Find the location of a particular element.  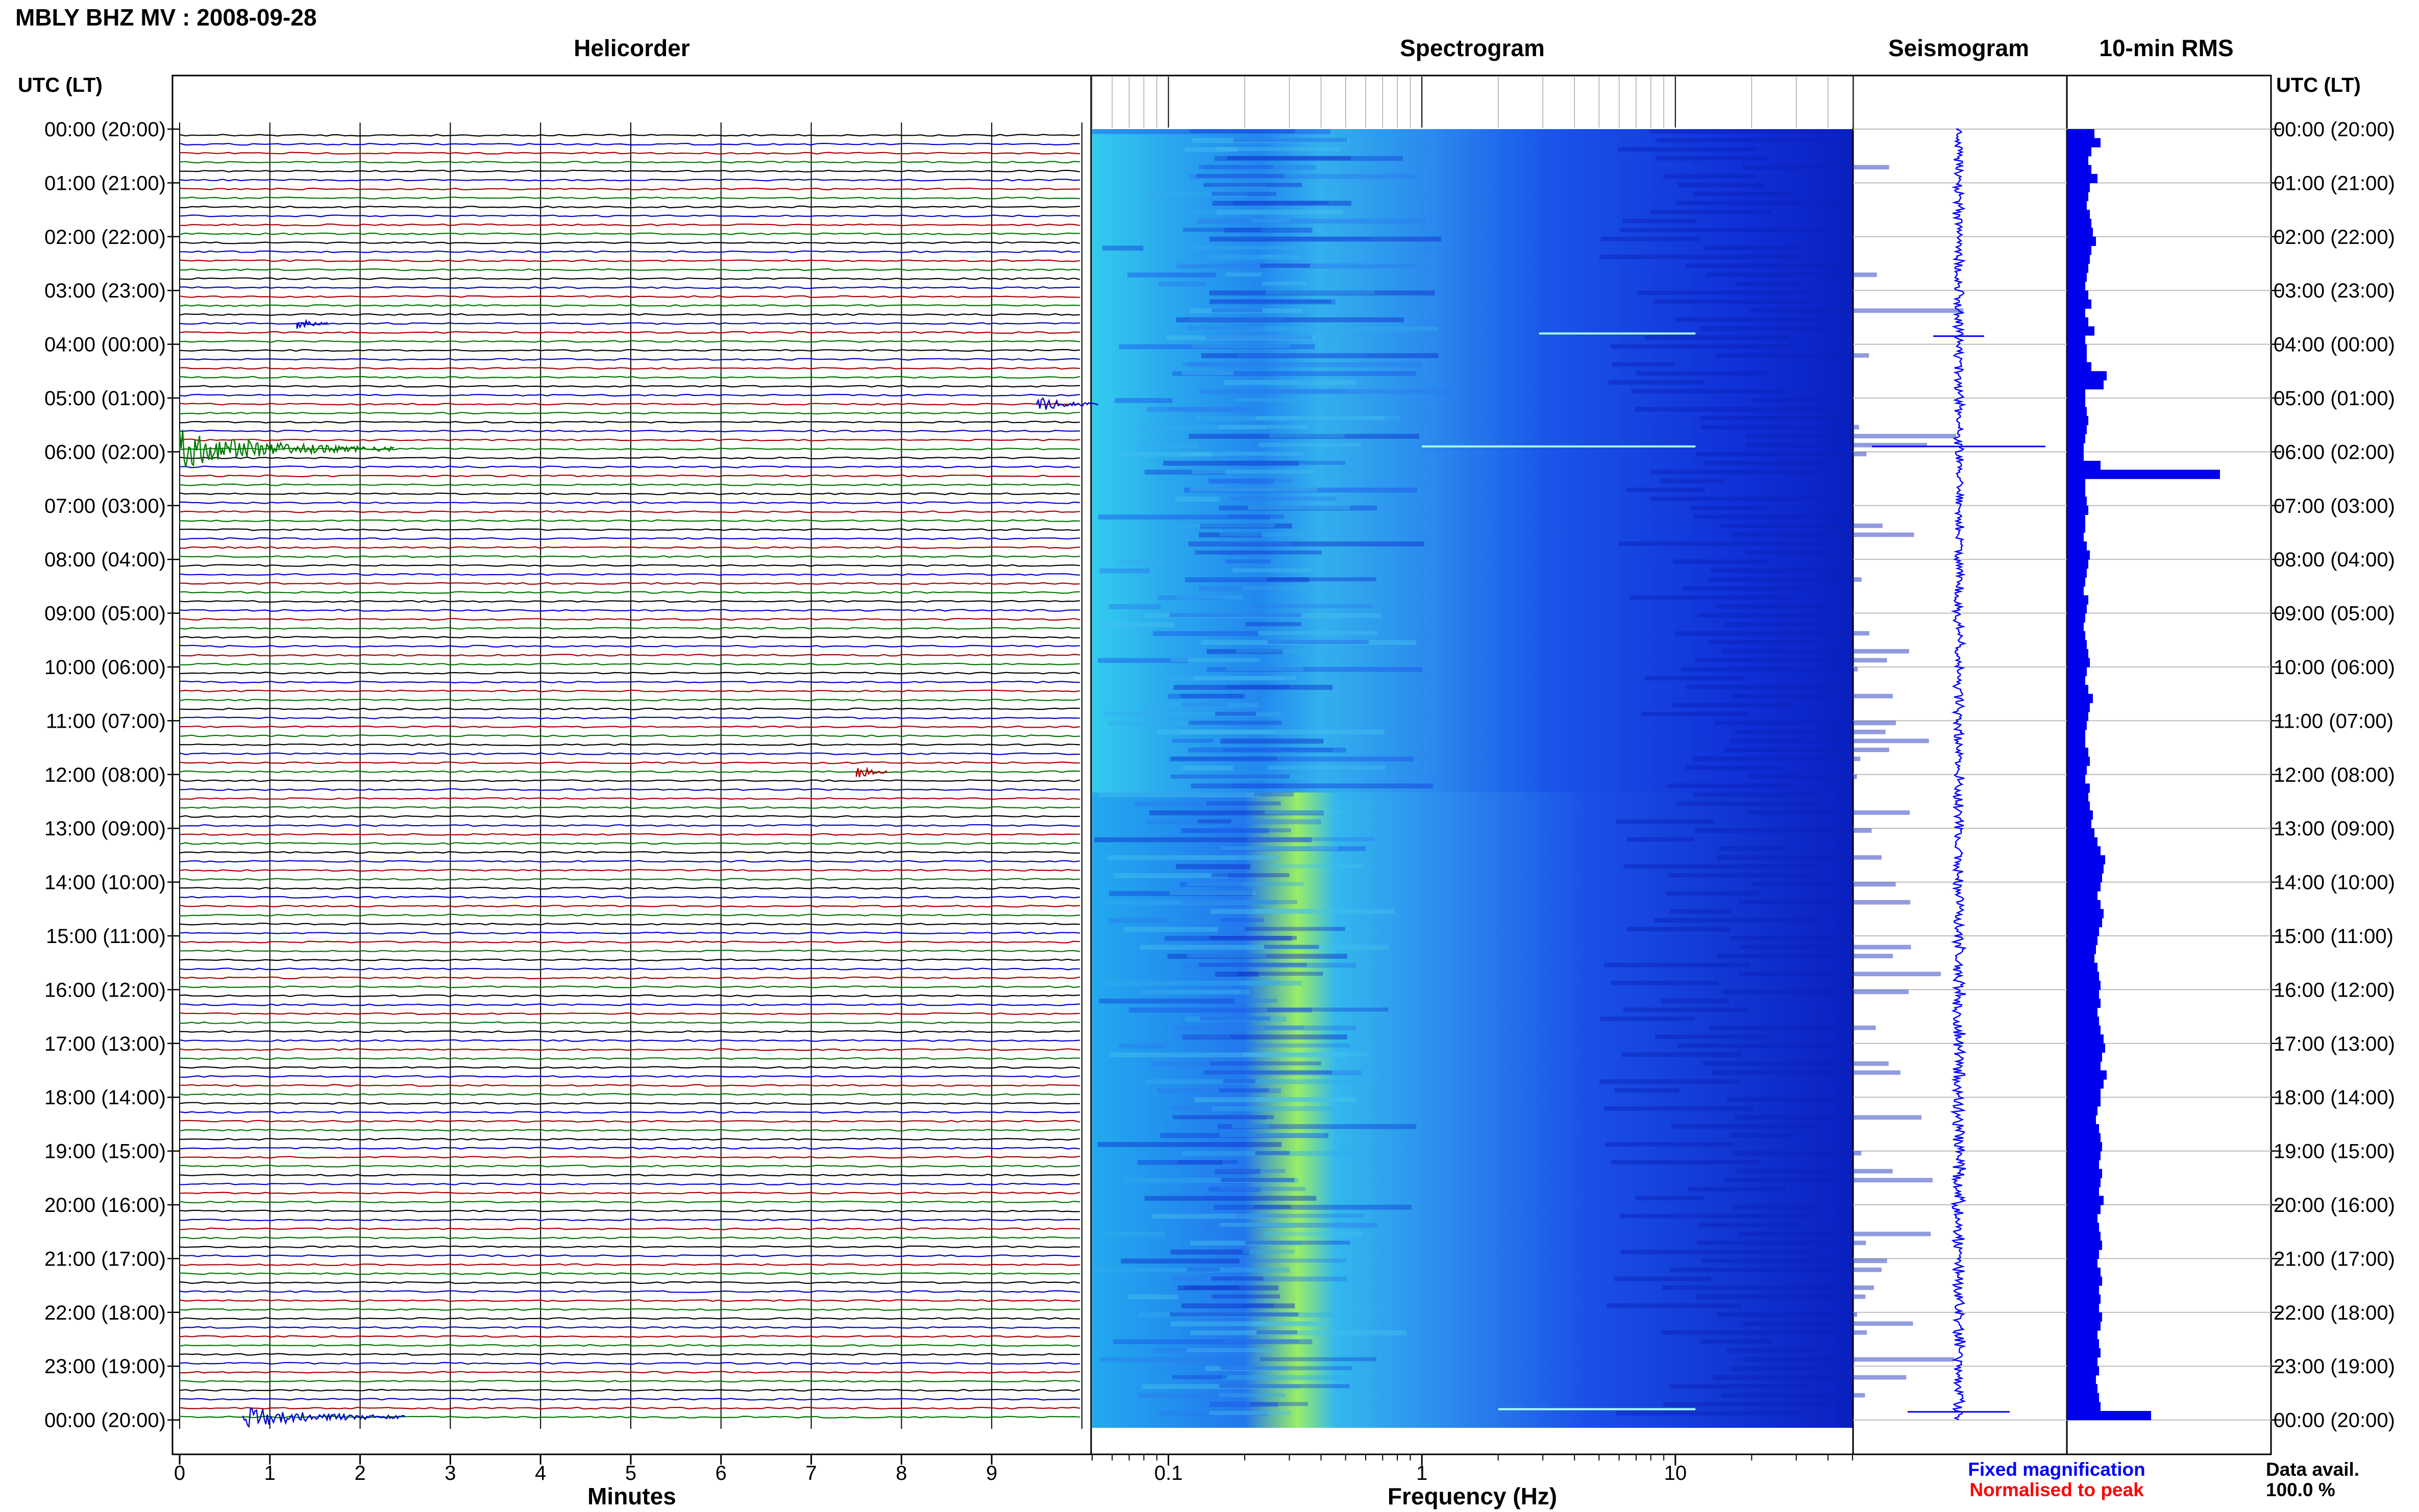

rms-frame is located at coordinates (2169, 765).